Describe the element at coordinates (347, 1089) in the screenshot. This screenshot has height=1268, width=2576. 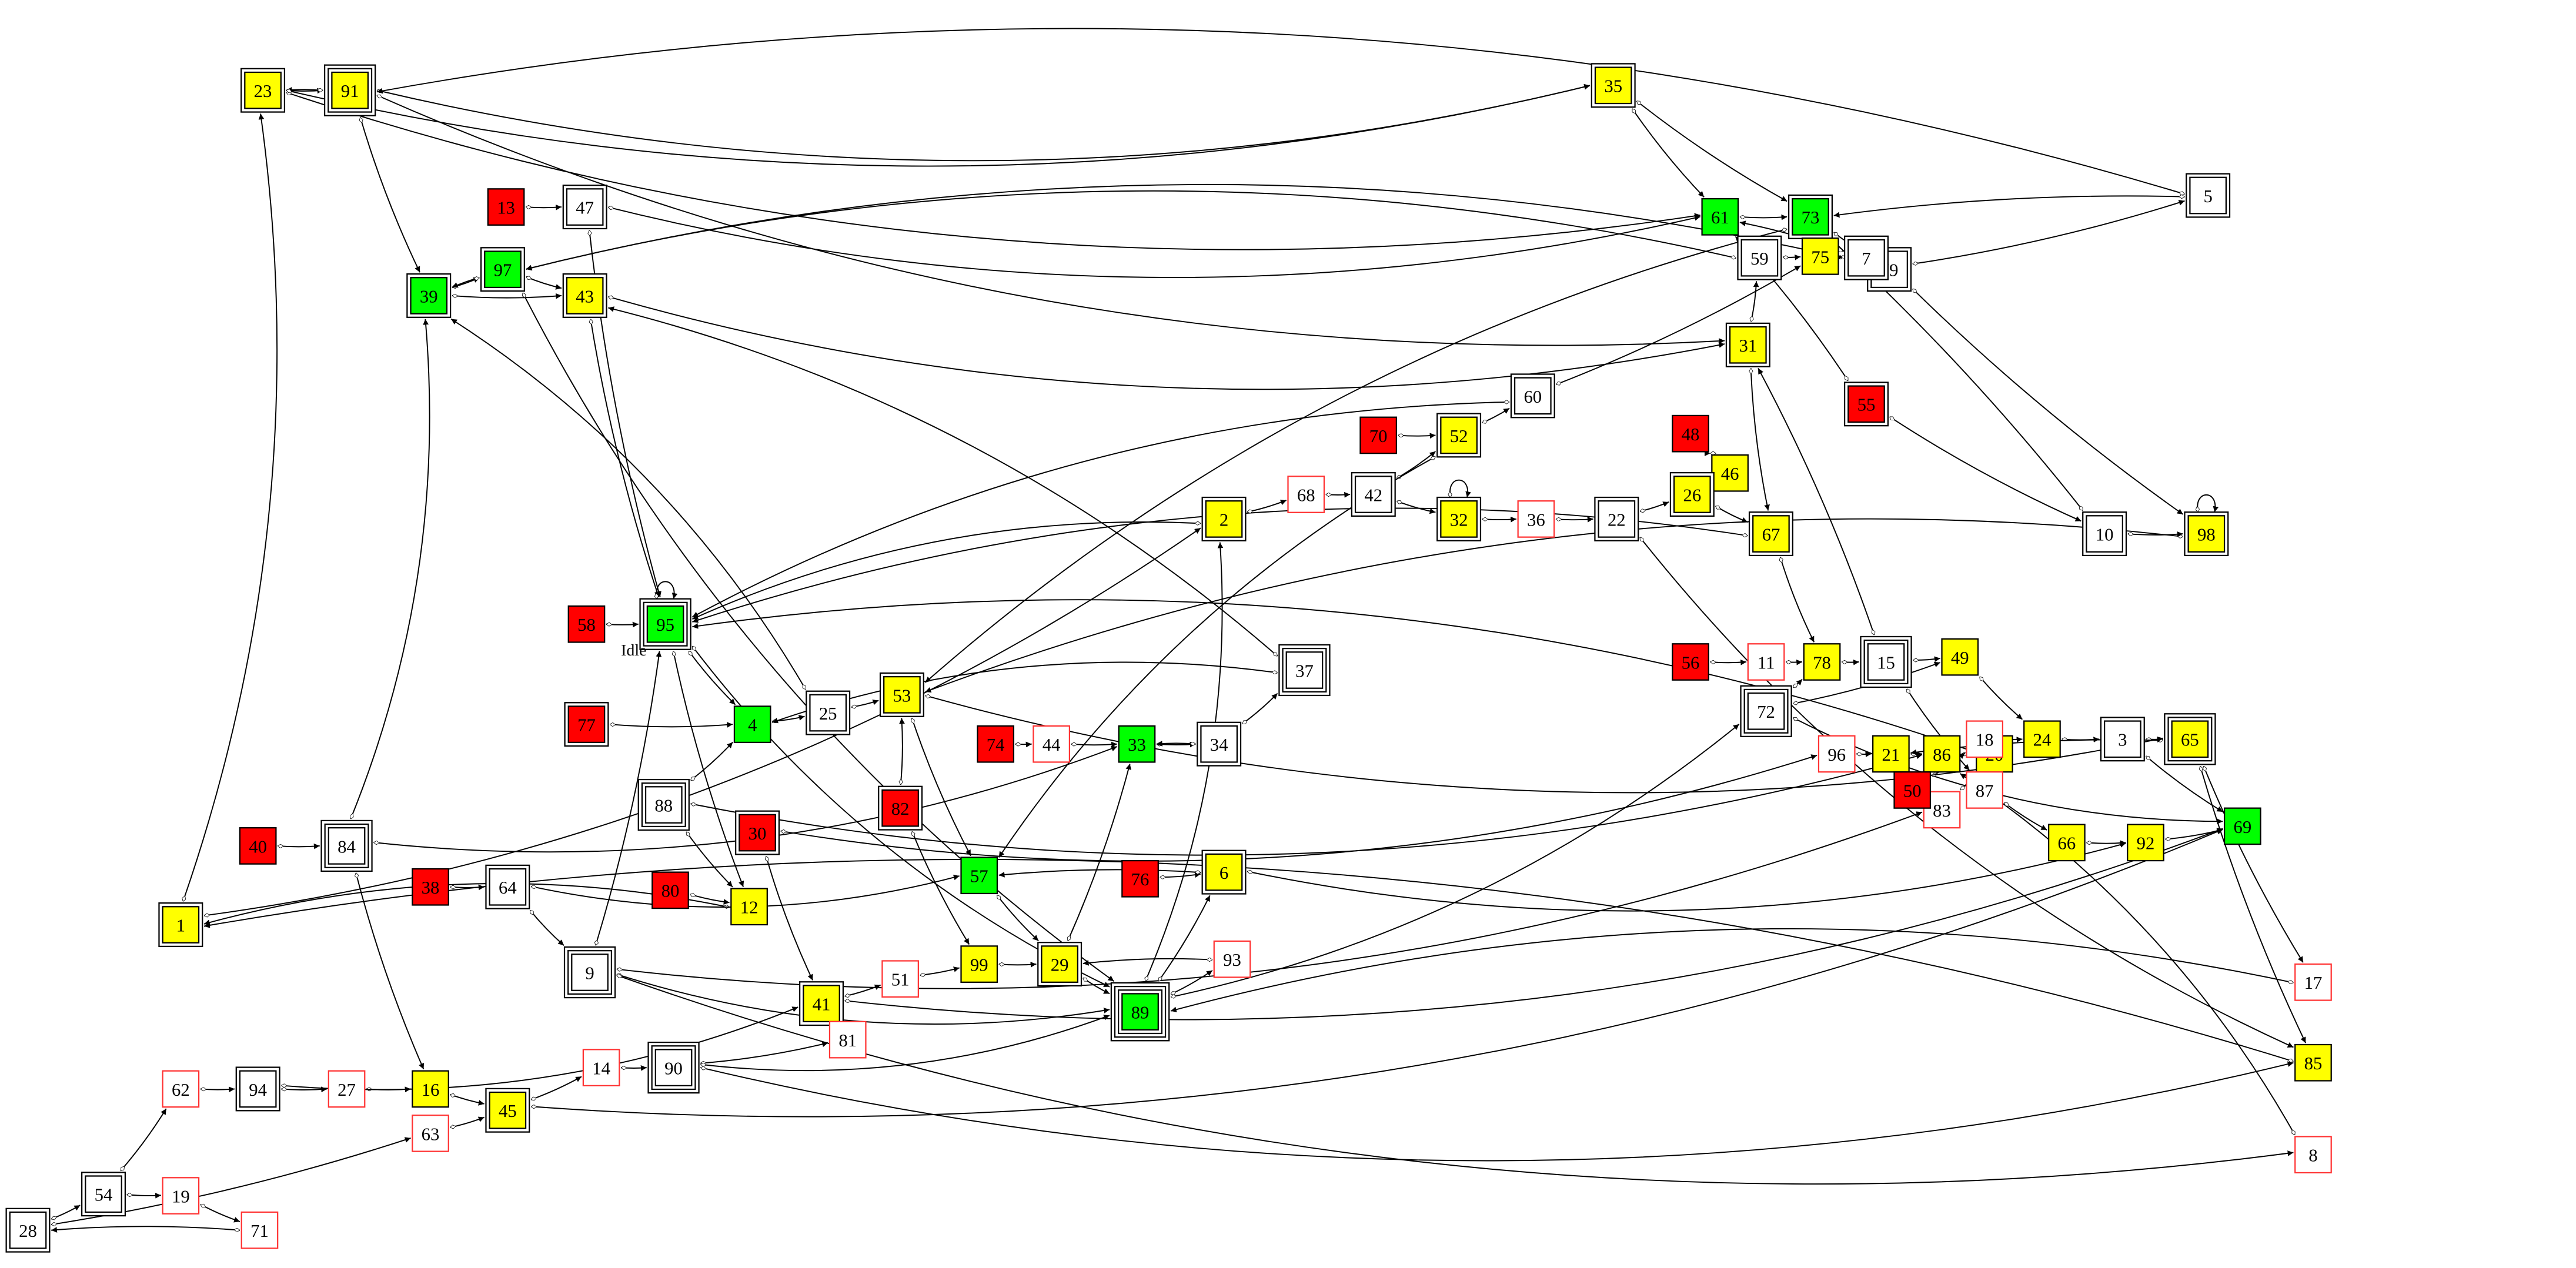
I see `node-27: 27` at that location.